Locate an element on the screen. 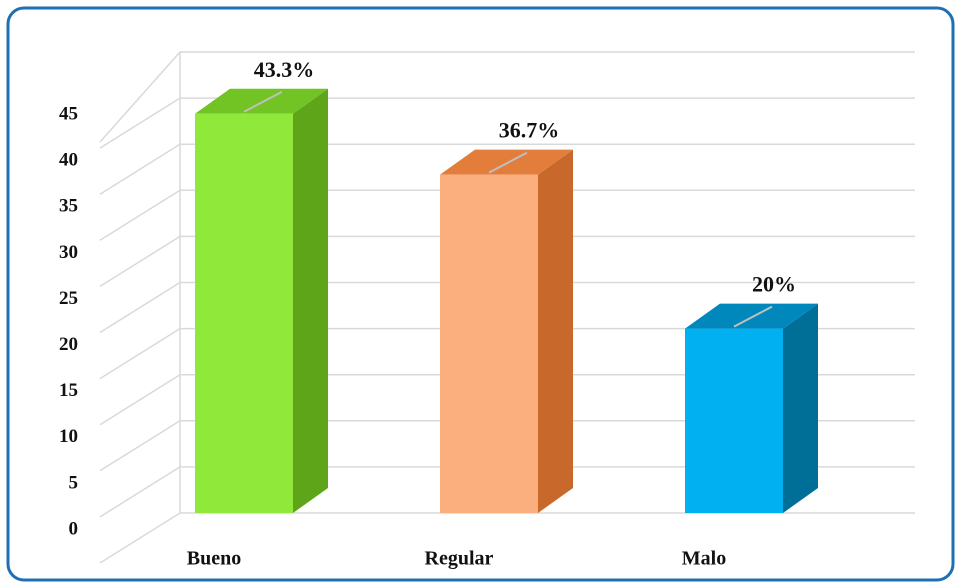  y-tick-label: 25 is located at coordinates (68, 298).